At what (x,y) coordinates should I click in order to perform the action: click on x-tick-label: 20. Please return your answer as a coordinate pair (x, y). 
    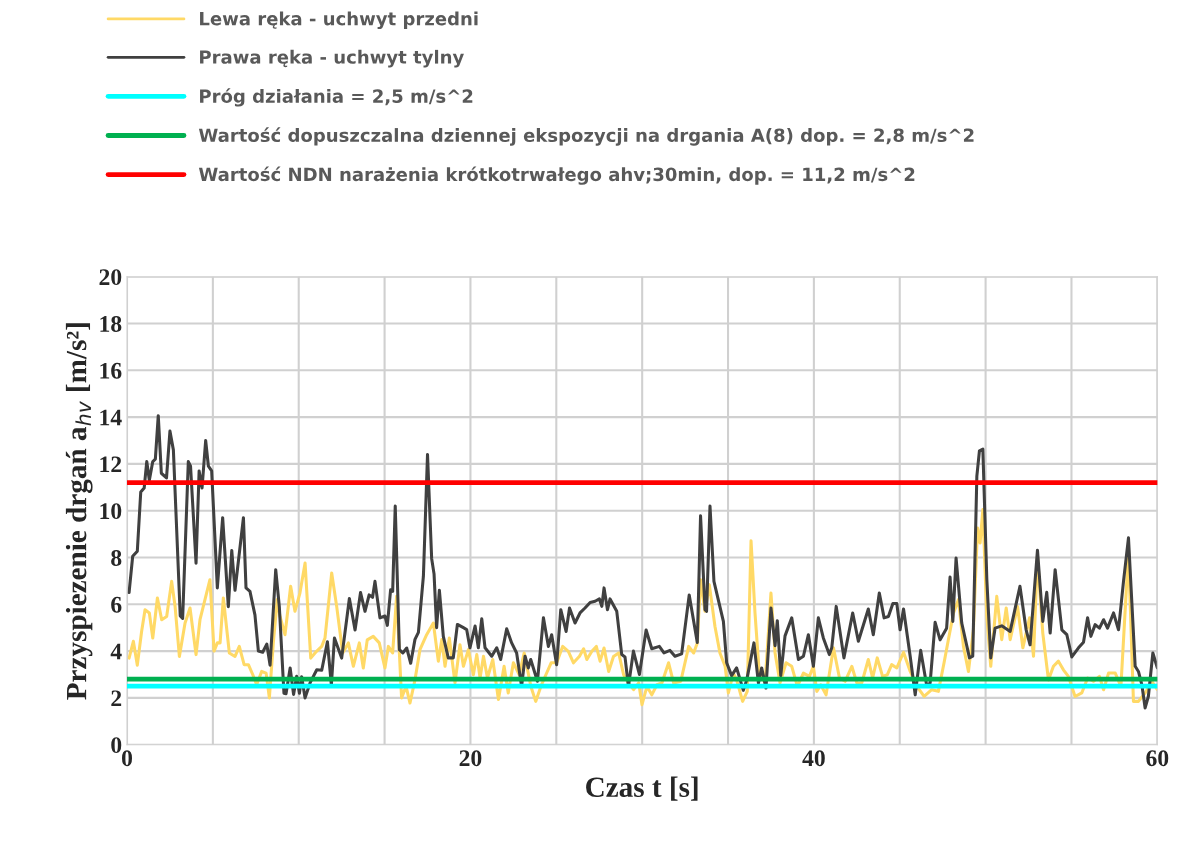
    Looking at the image, I should click on (470, 758).